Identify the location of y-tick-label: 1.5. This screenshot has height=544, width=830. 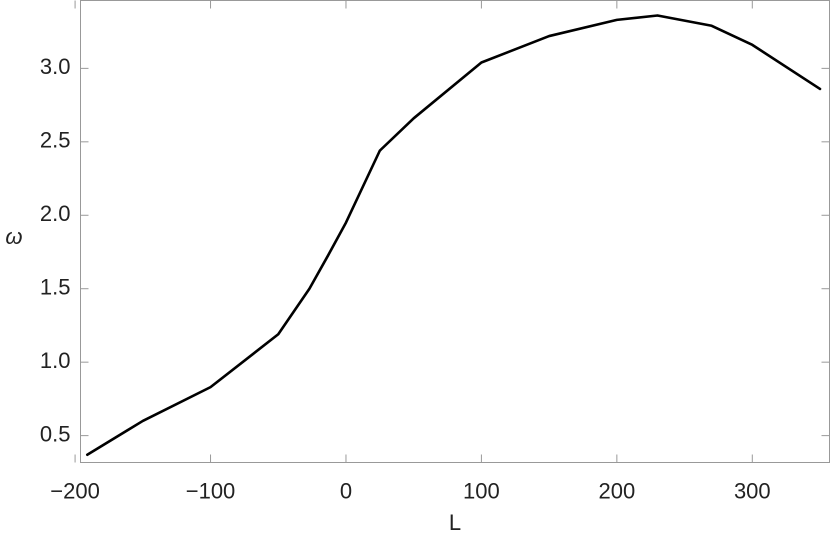
(55, 287).